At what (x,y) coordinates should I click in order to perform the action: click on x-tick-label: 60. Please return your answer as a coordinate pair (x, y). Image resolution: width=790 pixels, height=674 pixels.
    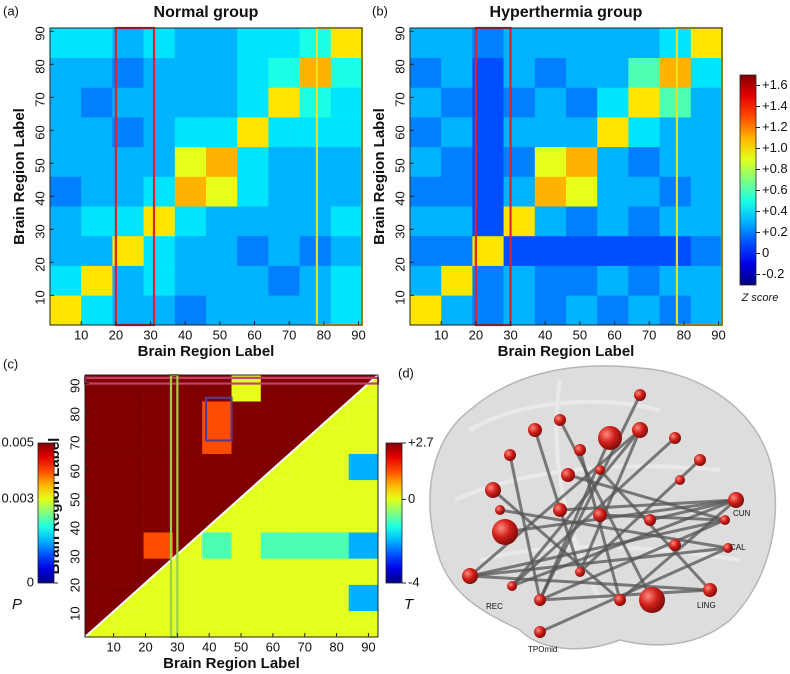
    Looking at the image, I should click on (273, 646).